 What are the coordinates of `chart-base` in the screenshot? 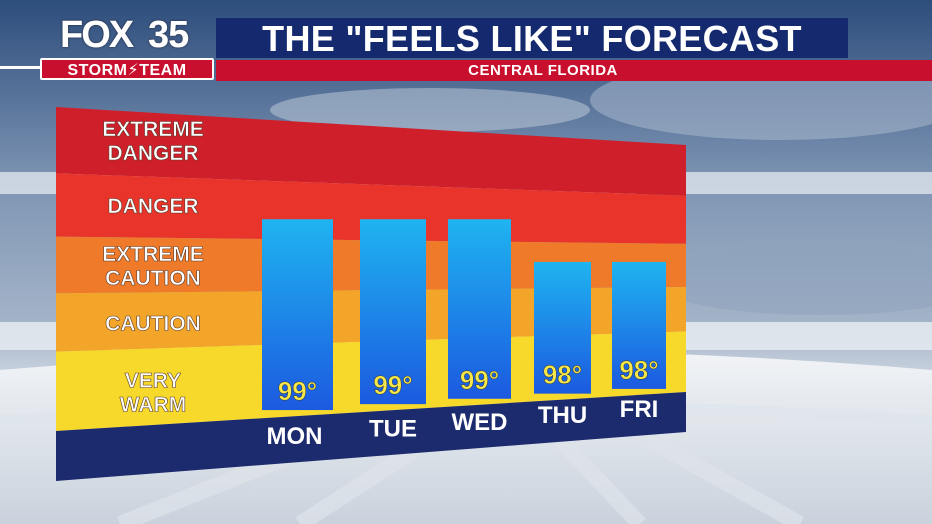 It's located at (371, 436).